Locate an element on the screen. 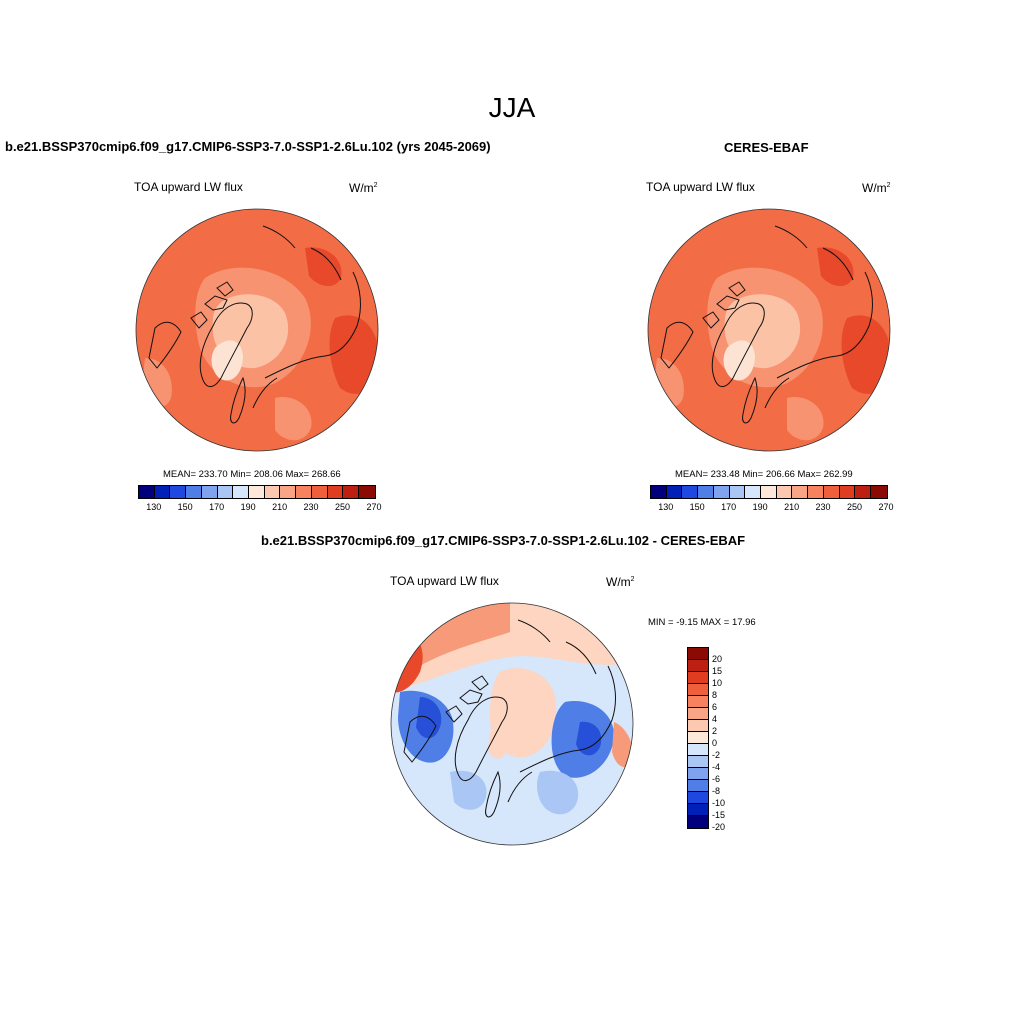 Image resolution: width=1024 pixels, height=1024 pixels. obs-panel-title: CERES-EBAF is located at coordinates (766, 147).